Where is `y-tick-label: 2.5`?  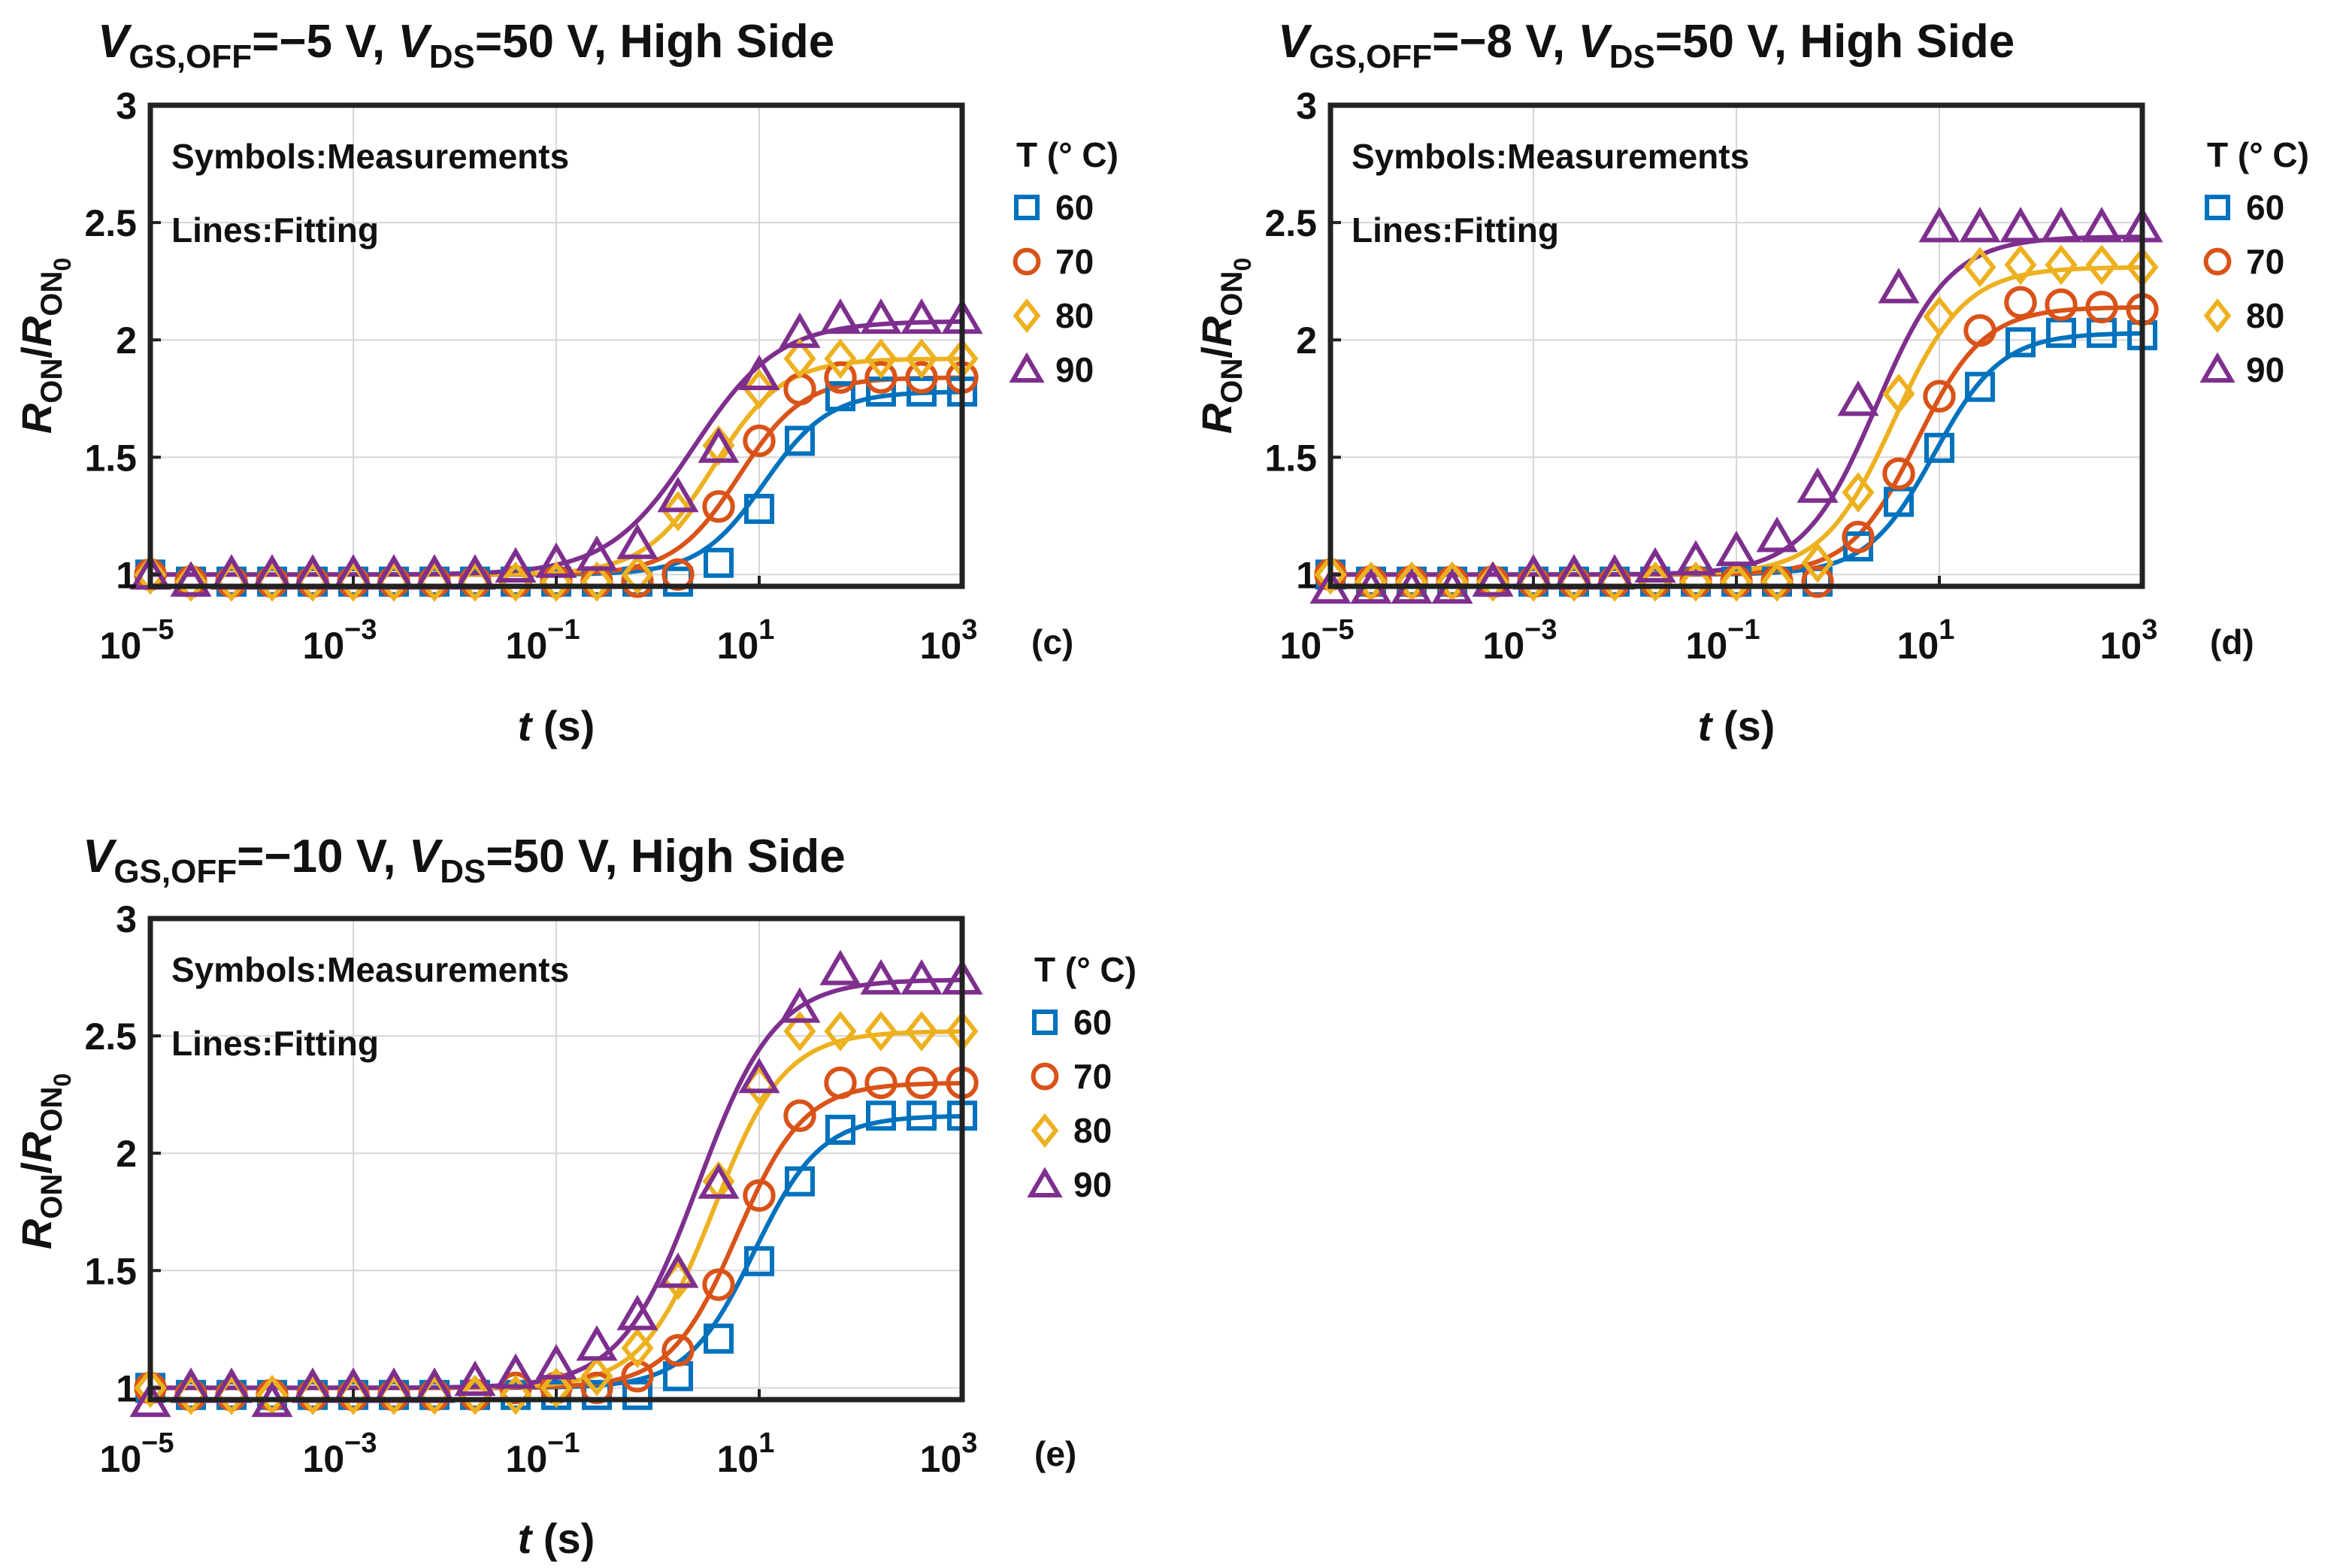 y-tick-label: 2.5 is located at coordinates (1291, 223).